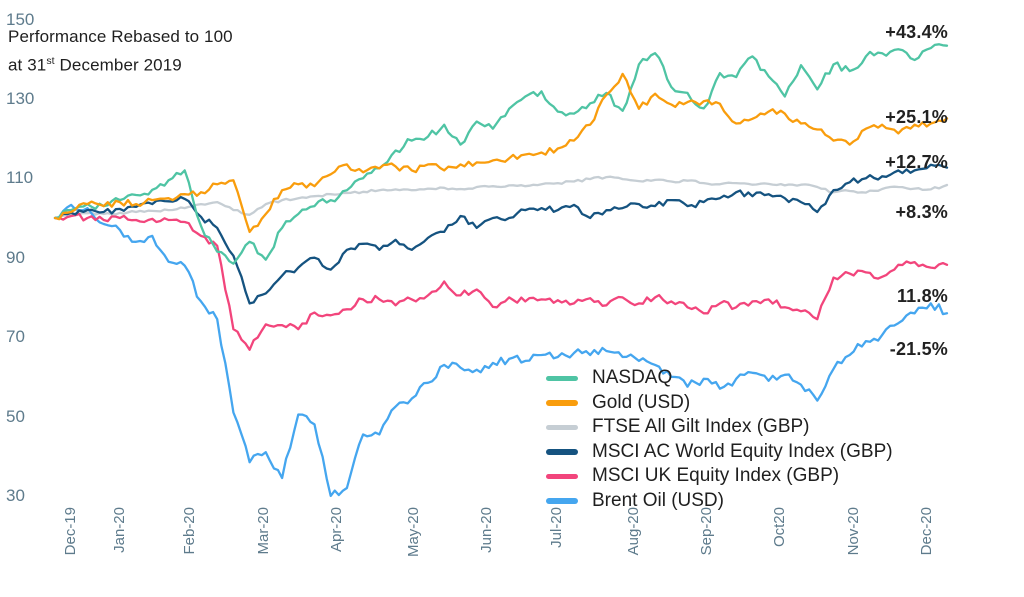  Describe the element at coordinates (15, 416) in the screenshot. I see `y-axis-tick-label: 50` at that location.